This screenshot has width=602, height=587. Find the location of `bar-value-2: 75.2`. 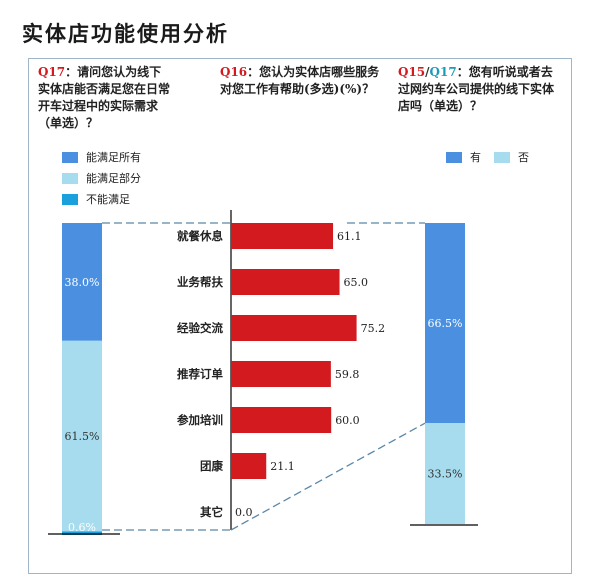

bar-value-2: 75.2 is located at coordinates (373, 328).